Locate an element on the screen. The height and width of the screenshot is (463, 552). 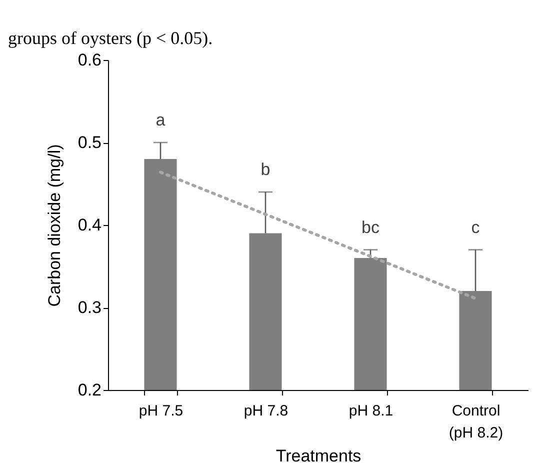
x-tick-label: pH 7.5 is located at coordinates (161, 411).